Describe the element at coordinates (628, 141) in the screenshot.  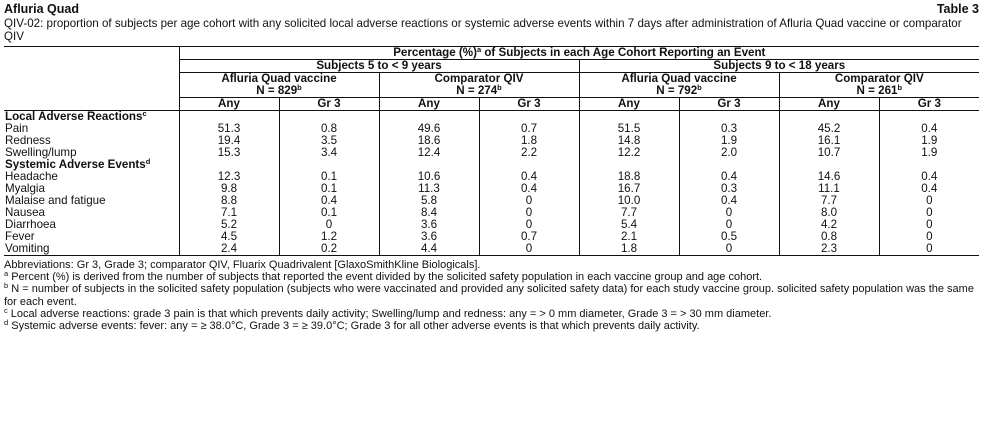
I see `table-cell: 14.8` at that location.